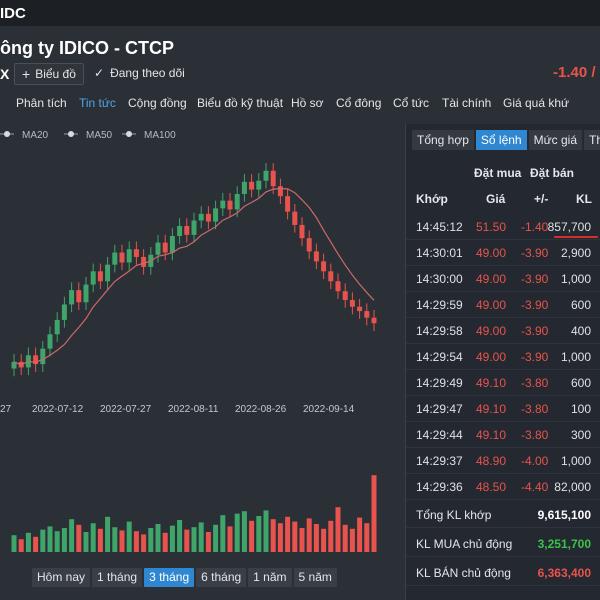 This screenshot has width=600, height=600. Describe the element at coordinates (307, 103) in the screenshot. I see `nav-tab: Hồ sơ` at that location.